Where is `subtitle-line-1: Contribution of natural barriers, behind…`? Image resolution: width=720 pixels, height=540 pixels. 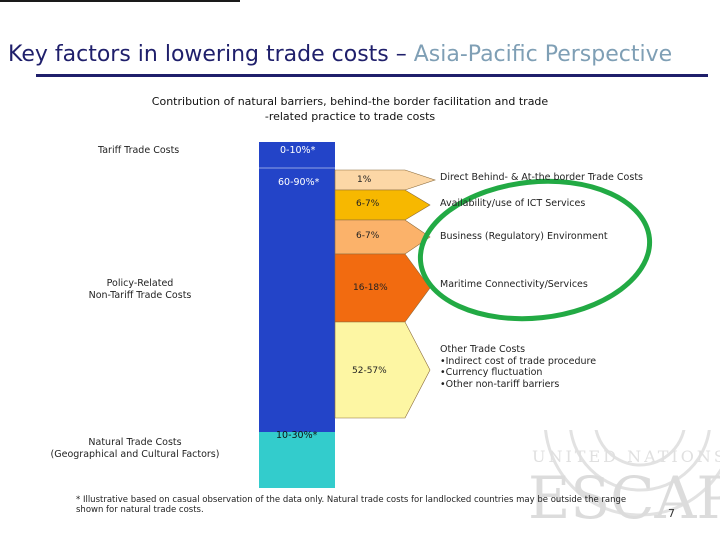
subtitle-line-1: Contribution of natural barriers, behind… is located at coordinates (350, 101).